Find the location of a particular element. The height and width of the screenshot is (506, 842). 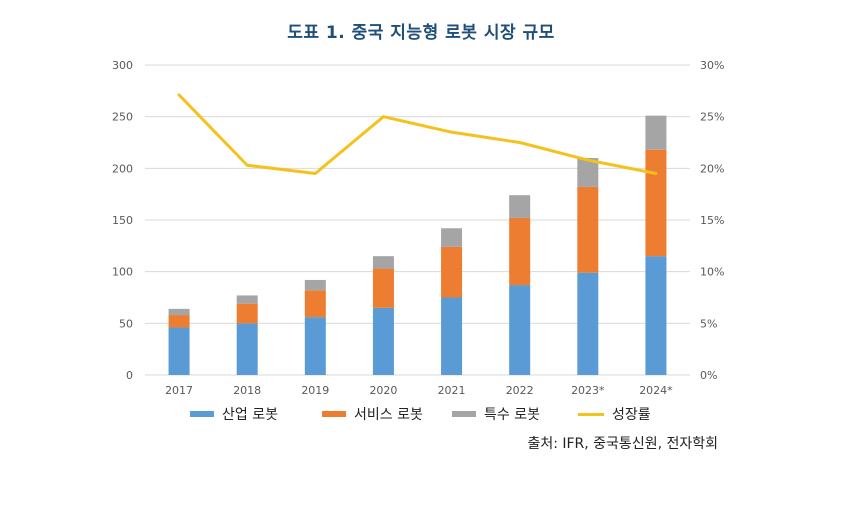

y-tick-label: 300 is located at coordinates (122, 65).